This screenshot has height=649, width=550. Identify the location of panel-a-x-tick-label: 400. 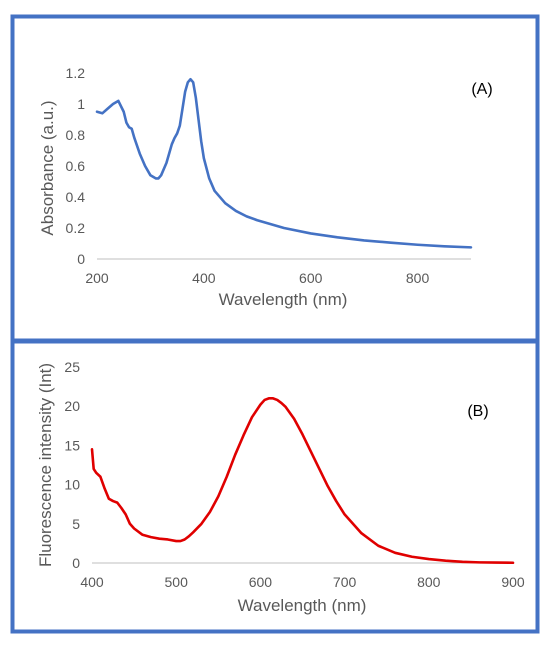
(204, 278).